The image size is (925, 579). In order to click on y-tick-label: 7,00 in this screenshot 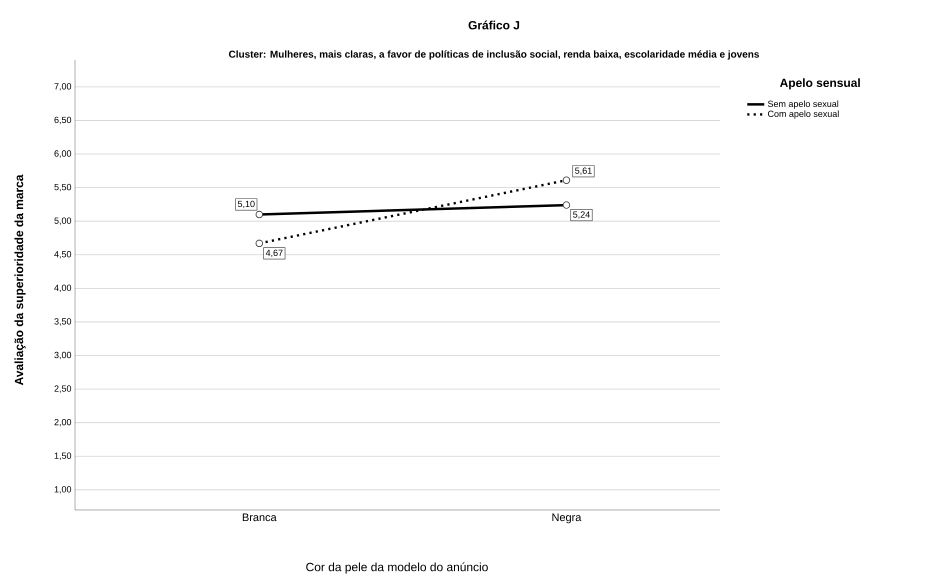, I will do `click(63, 87)`.